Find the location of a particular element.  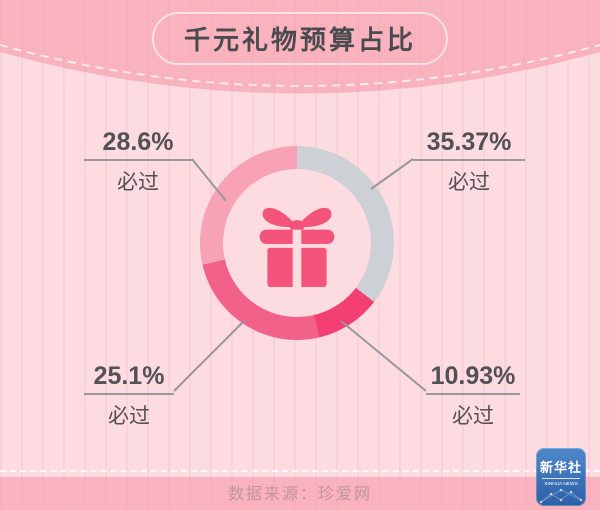

footer-band is located at coordinates (300, 493).